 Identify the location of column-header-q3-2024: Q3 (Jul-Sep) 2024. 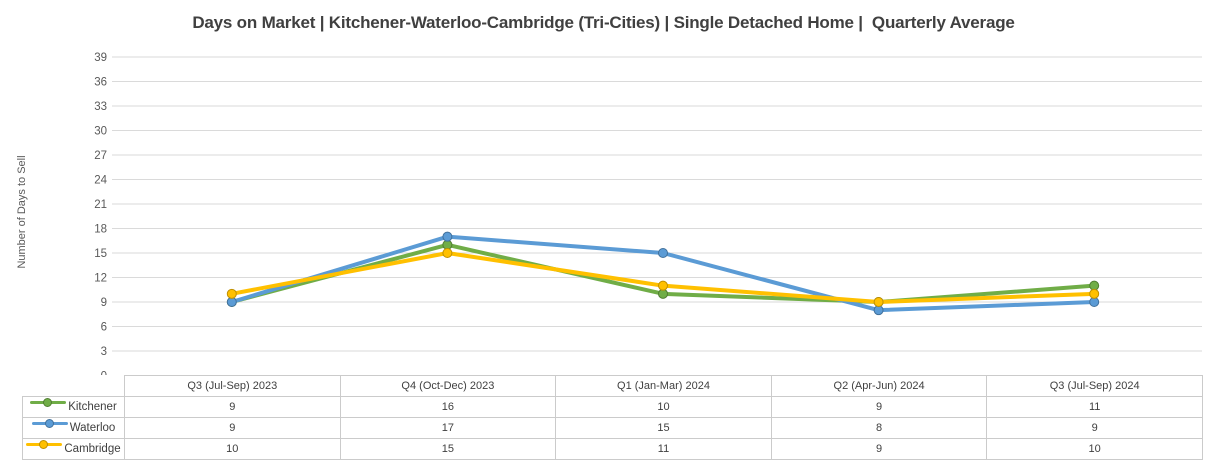
(1094, 386).